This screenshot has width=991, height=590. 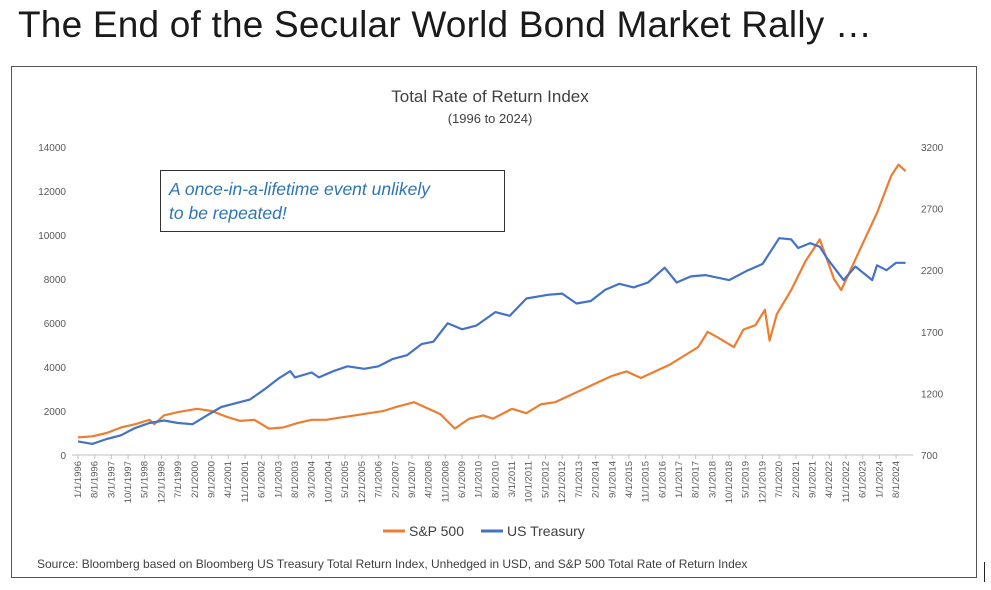 I want to click on callout-line-2: to be repeated!, so click(x=228, y=213).